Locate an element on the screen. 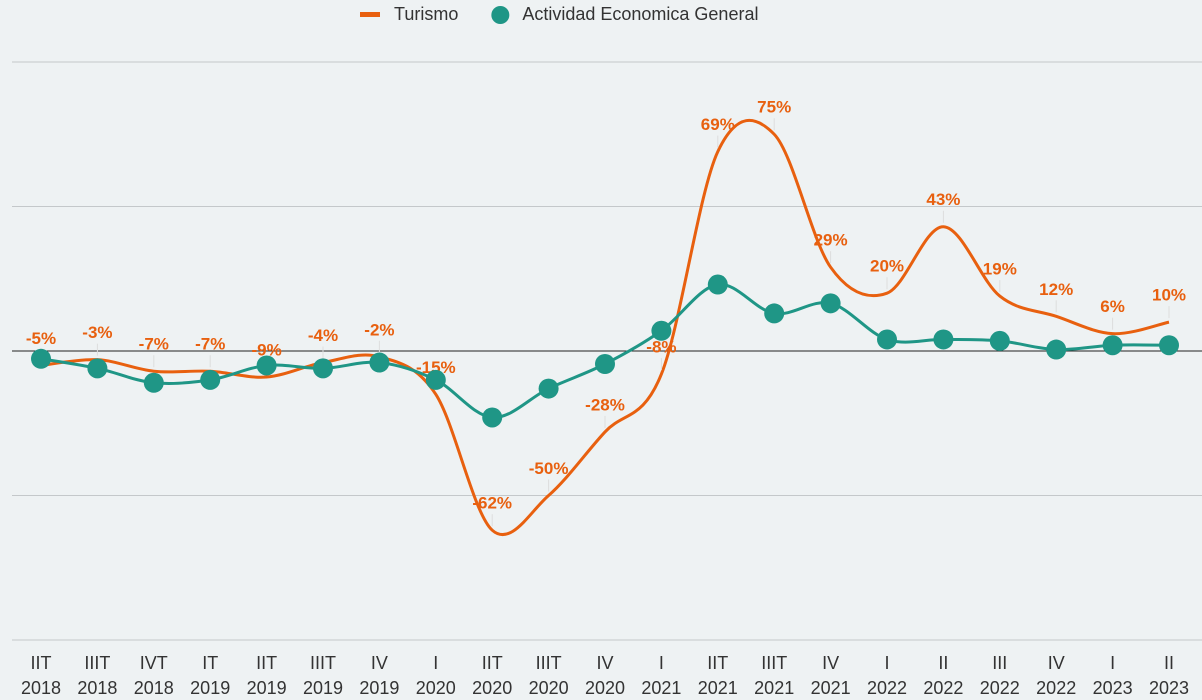 This screenshot has height=700, width=1202. x-tick-label: IT is located at coordinates (210, 663).